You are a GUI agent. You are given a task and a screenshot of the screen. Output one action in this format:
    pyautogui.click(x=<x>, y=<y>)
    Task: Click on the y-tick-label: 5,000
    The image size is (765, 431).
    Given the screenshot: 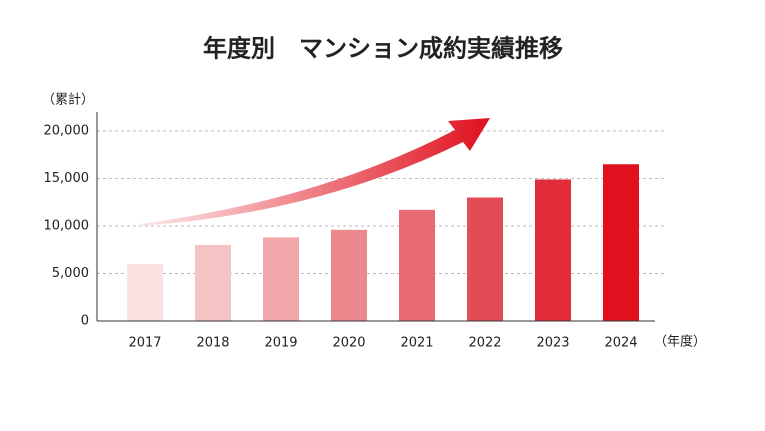 What is the action you would take?
    pyautogui.click(x=70, y=273)
    